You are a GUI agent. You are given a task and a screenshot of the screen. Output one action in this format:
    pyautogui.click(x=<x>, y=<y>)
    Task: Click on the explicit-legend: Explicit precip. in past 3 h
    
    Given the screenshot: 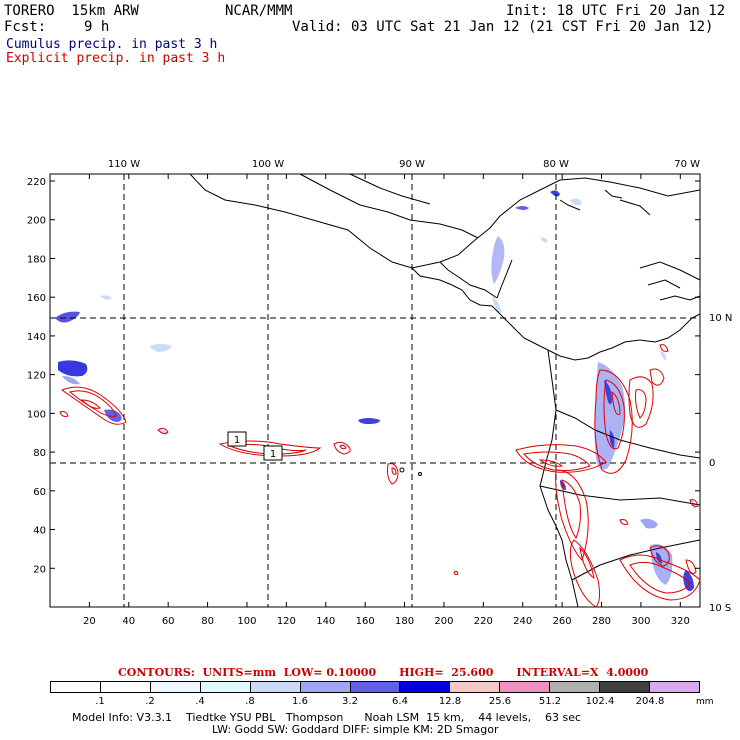 What is the action you would take?
    pyautogui.click(x=116, y=58)
    